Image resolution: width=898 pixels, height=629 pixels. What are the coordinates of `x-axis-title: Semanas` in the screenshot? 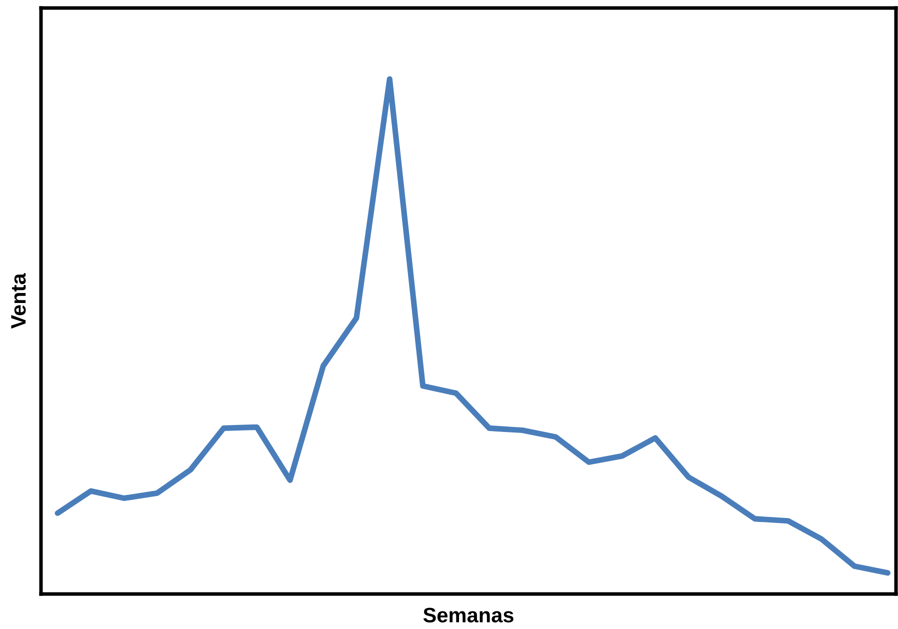 It's located at (468, 615).